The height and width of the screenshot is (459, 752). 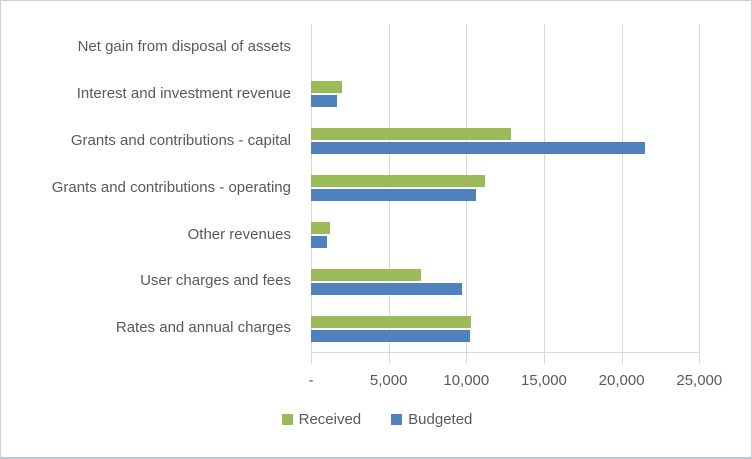 I want to click on legend-label: Budgeted, so click(x=440, y=419).